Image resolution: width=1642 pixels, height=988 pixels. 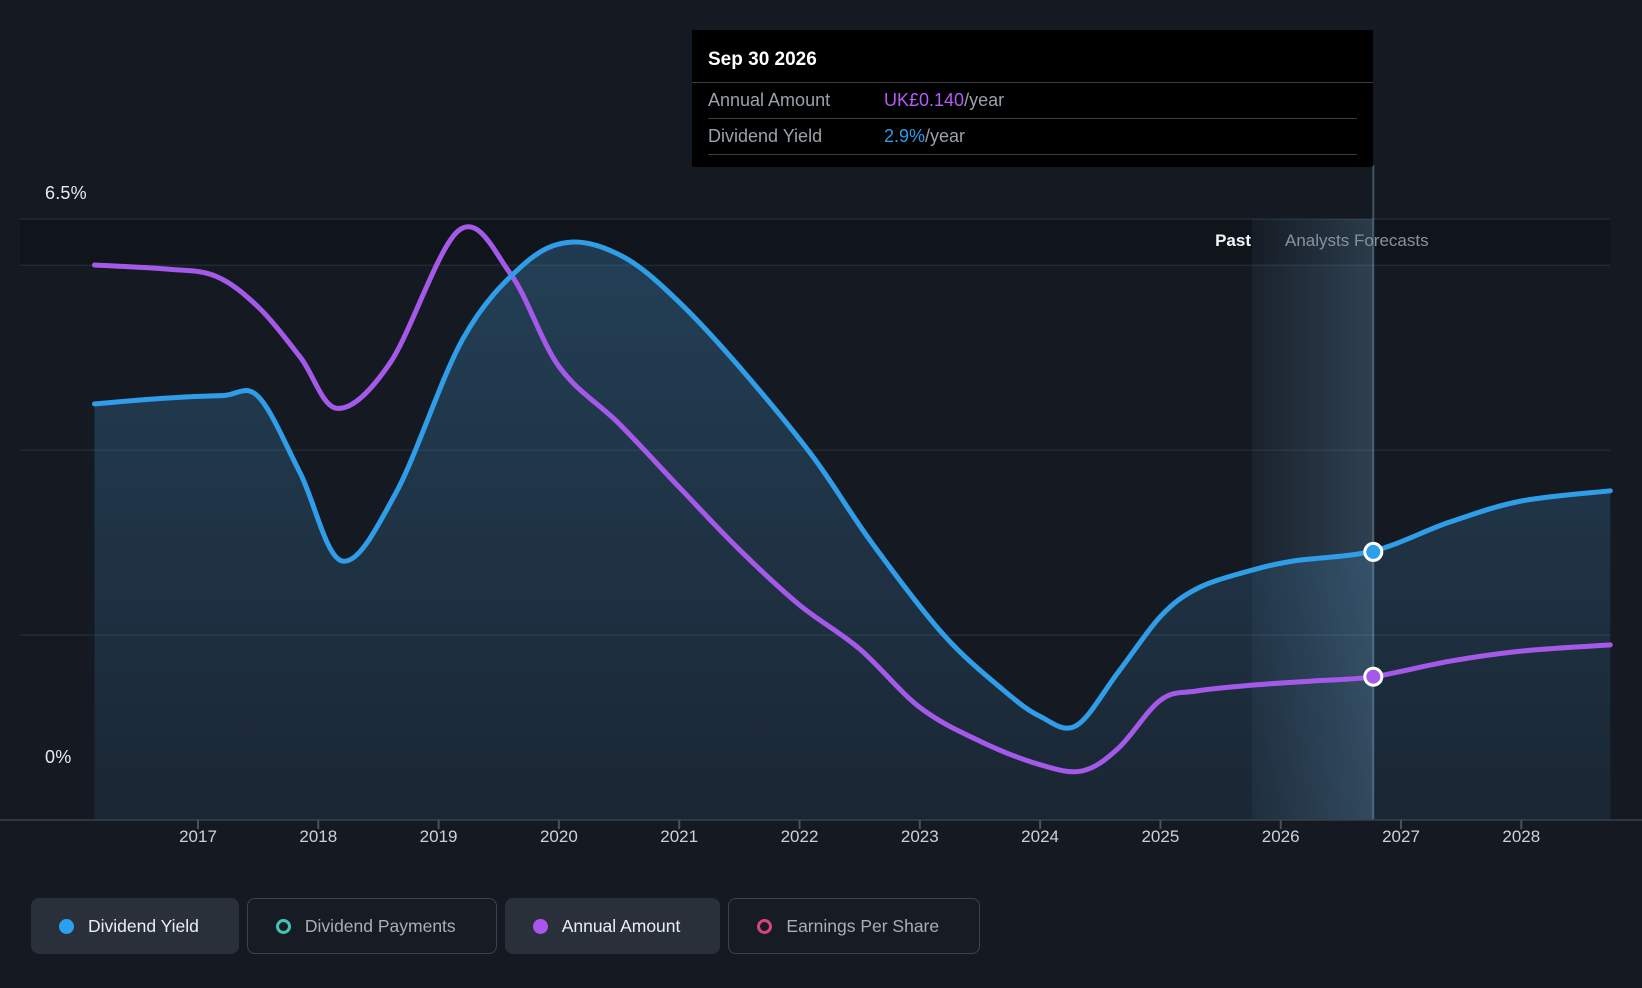 I want to click on legend-button-annual-amount: Annual Amount, so click(x=612, y=926).